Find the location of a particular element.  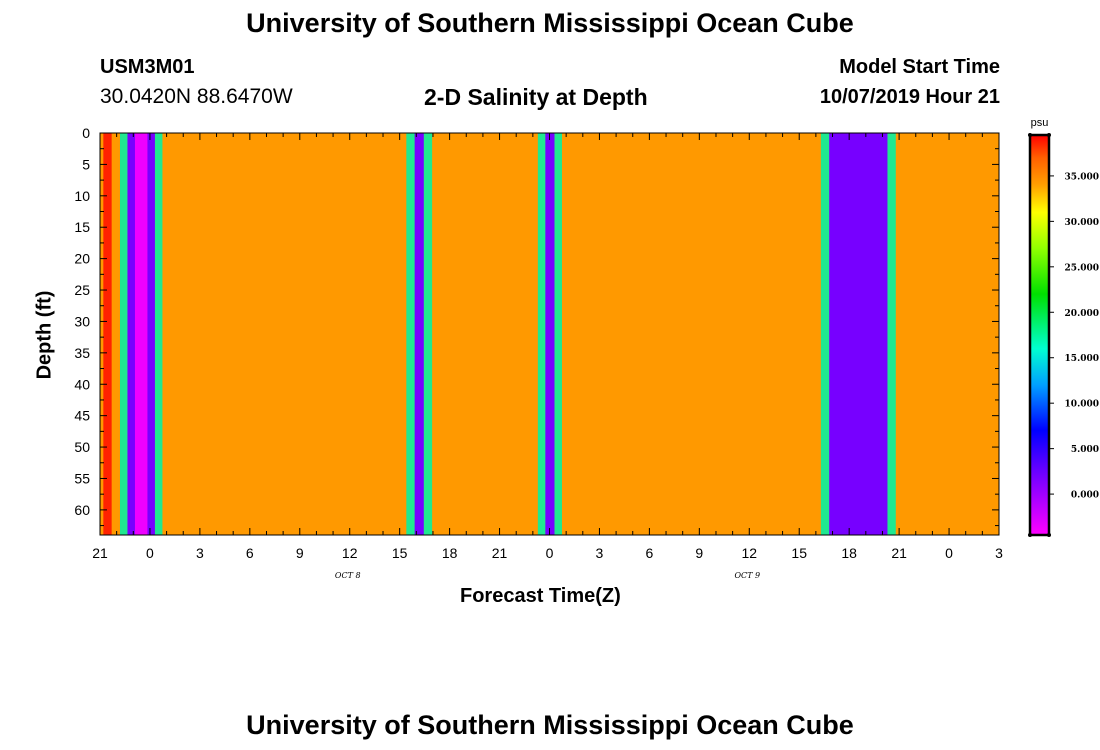

colorbar-label: 15.000 is located at coordinates (1082, 359).